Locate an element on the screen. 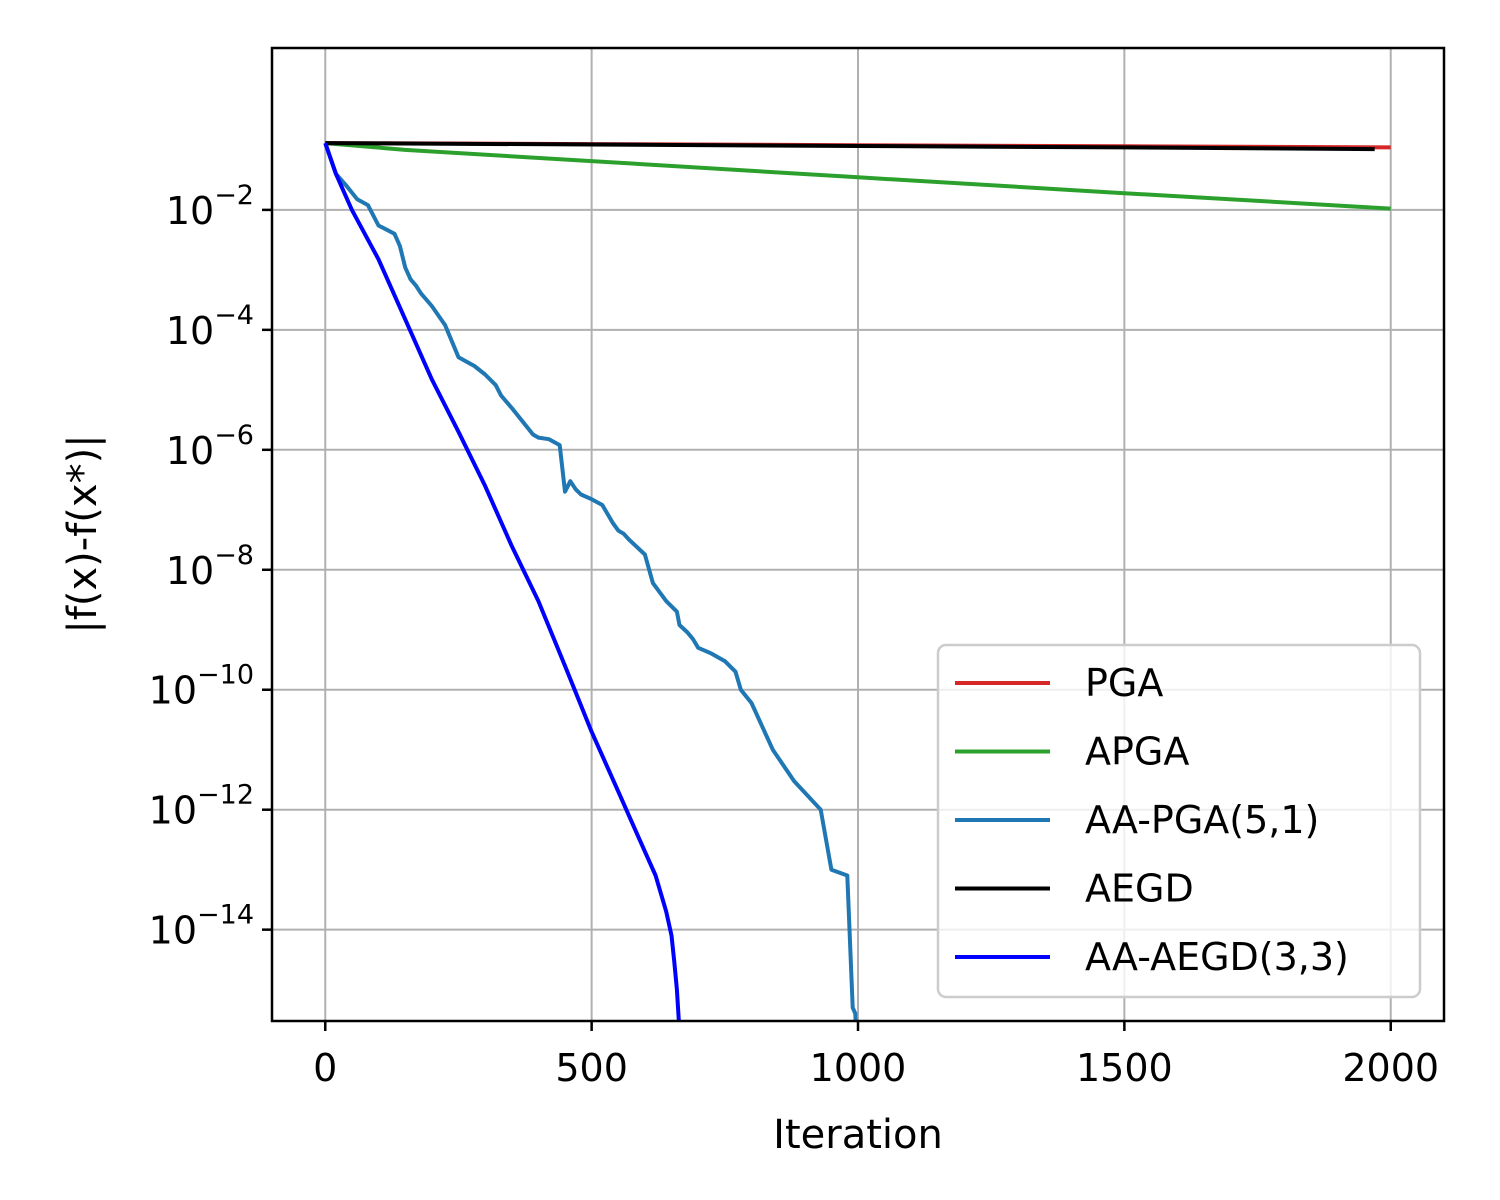  y-tick-exponent: −10 is located at coordinates (225, 675).